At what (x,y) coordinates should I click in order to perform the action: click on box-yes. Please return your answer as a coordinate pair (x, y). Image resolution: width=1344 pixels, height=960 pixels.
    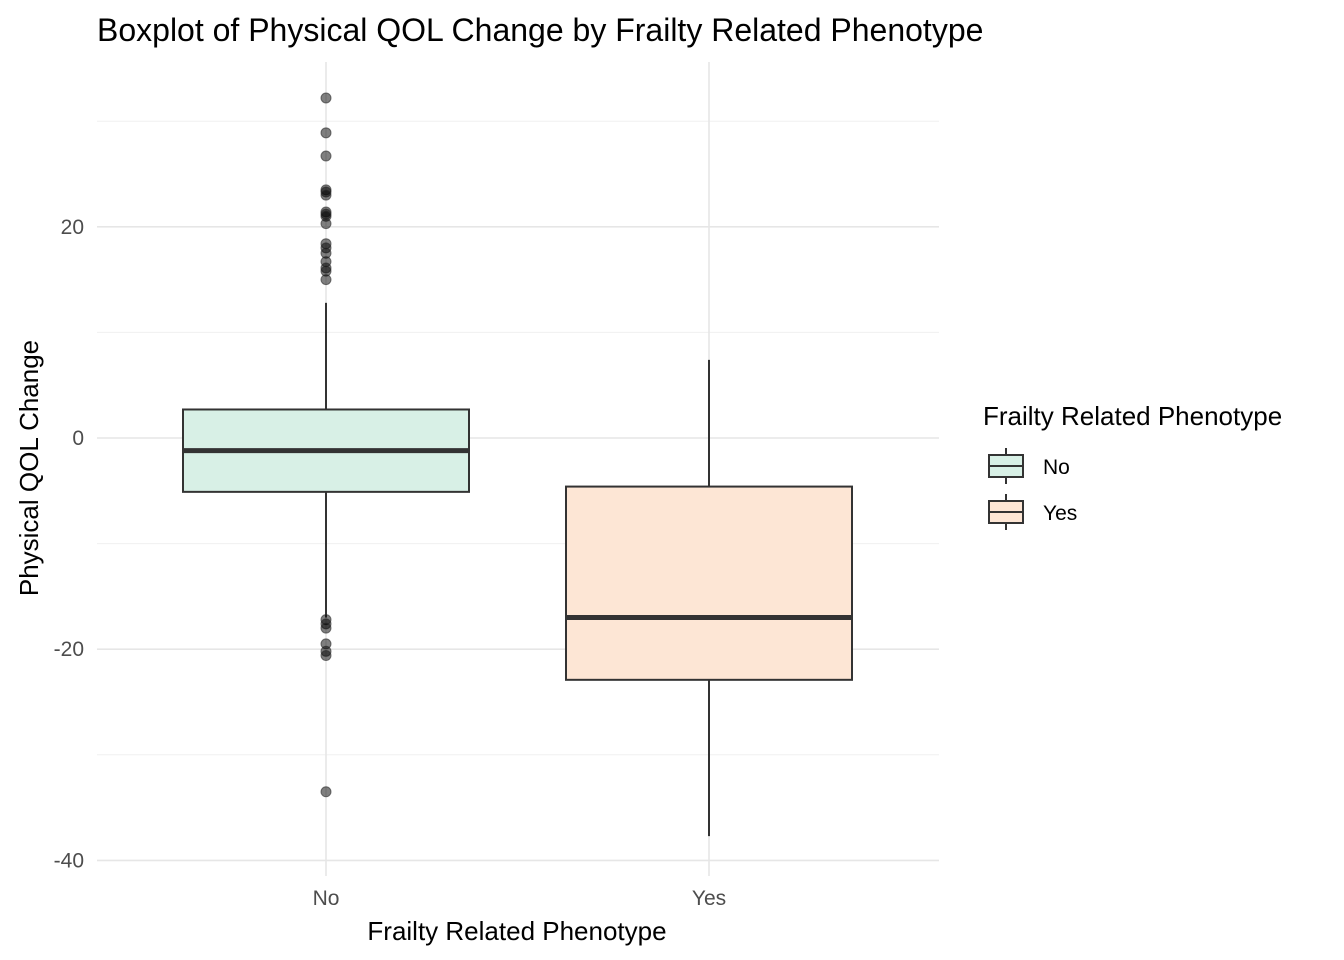
    Looking at the image, I should click on (709, 598).